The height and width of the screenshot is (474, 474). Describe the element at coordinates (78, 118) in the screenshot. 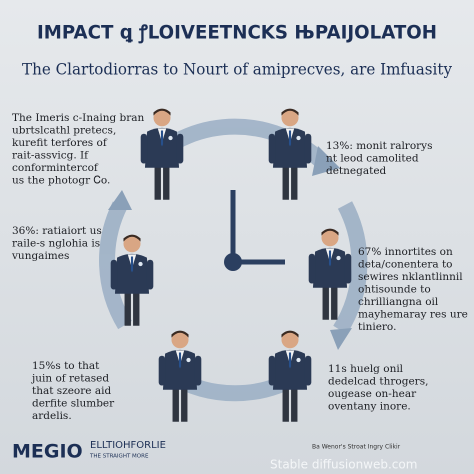

I see `block-line: The Imeris c-Inaing bran` at that location.